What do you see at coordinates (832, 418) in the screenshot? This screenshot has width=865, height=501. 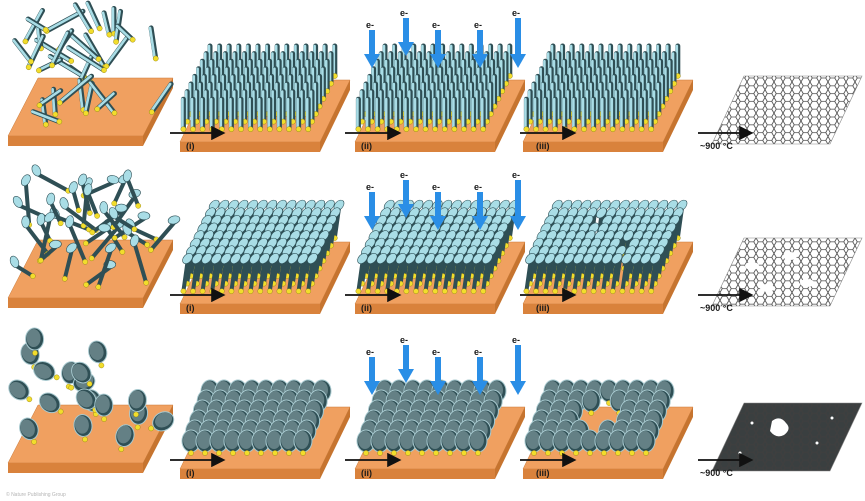 I see `graphene-defect` at bounding box center [832, 418].